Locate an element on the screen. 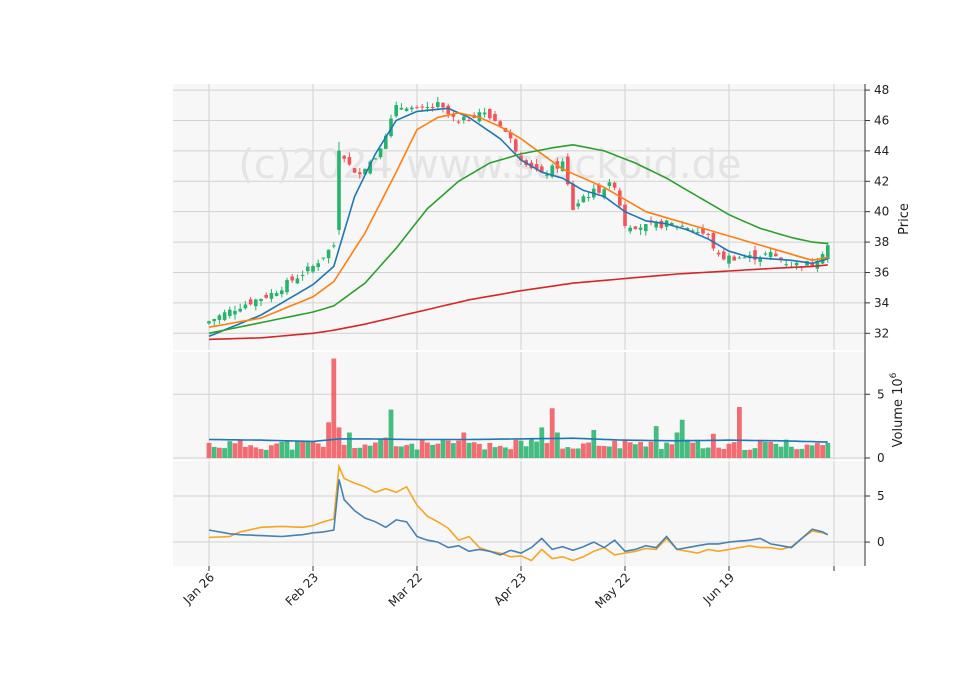  price-tick-label: 36 is located at coordinates (881, 272).